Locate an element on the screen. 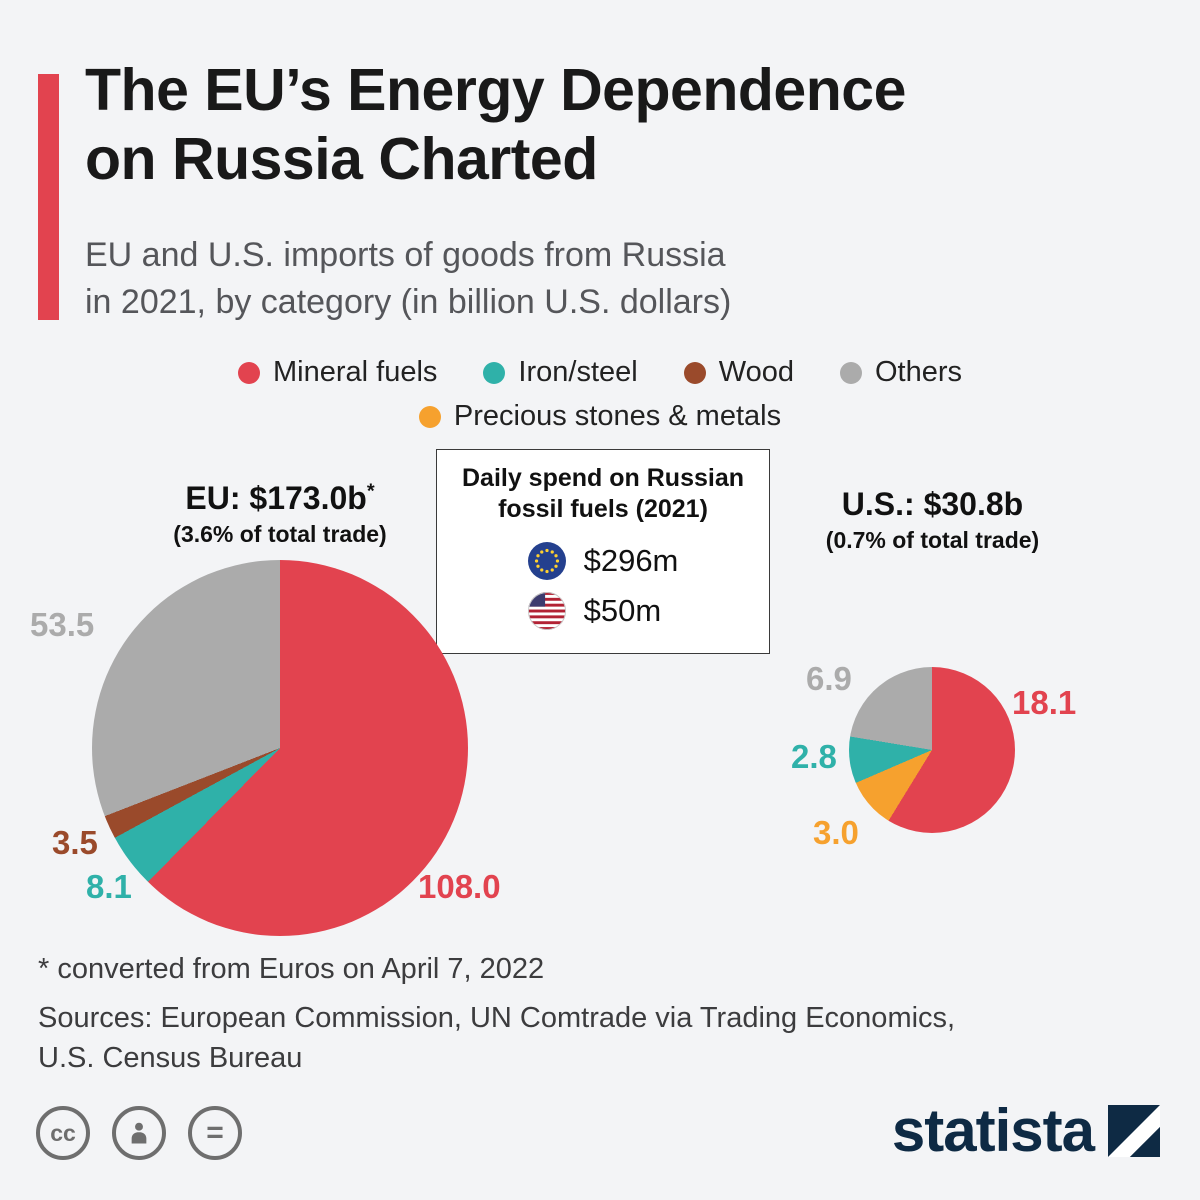 The height and width of the screenshot is (1200, 1200). legend-row-2: Precious stones & metals is located at coordinates (600, 416).